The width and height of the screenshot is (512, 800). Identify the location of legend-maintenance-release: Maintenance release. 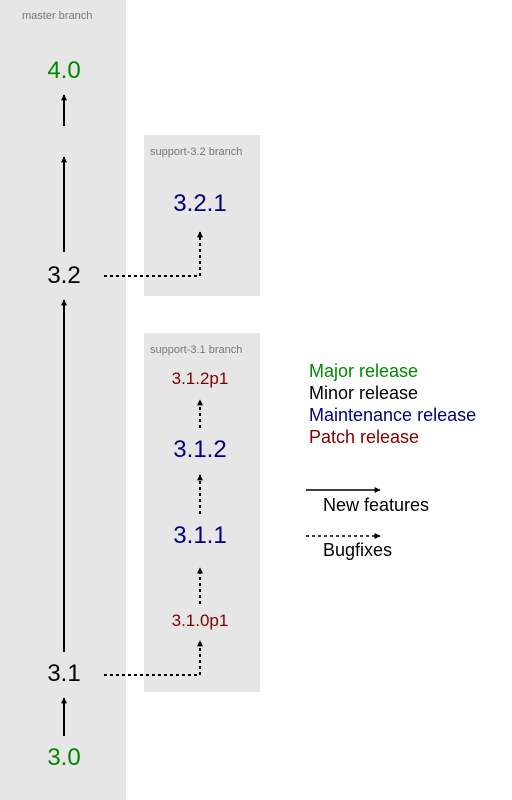
(393, 415).